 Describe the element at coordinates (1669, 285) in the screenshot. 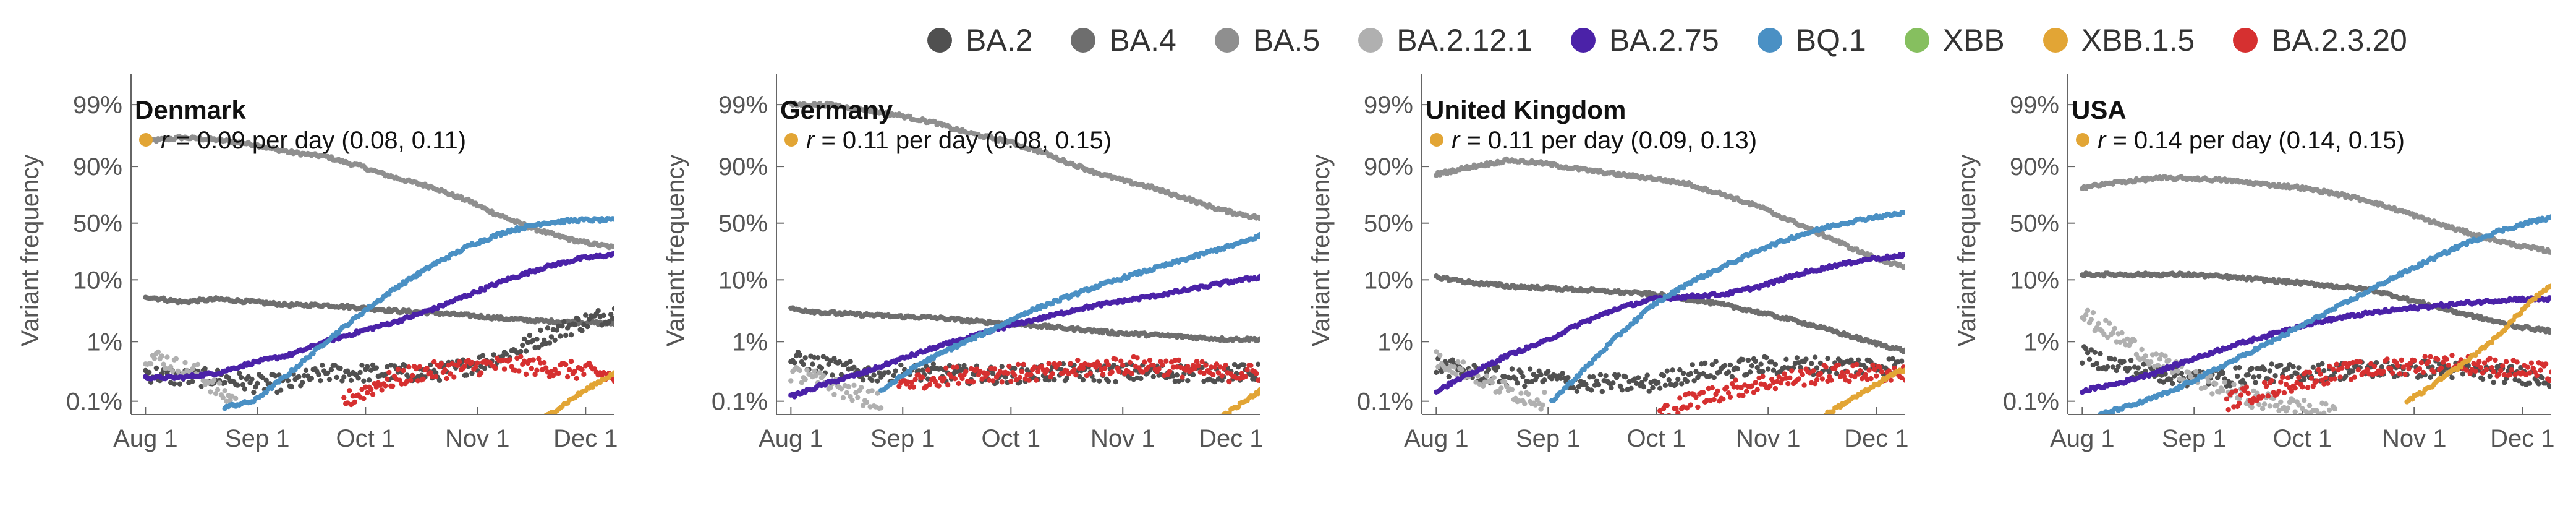

I see `data-points` at that location.